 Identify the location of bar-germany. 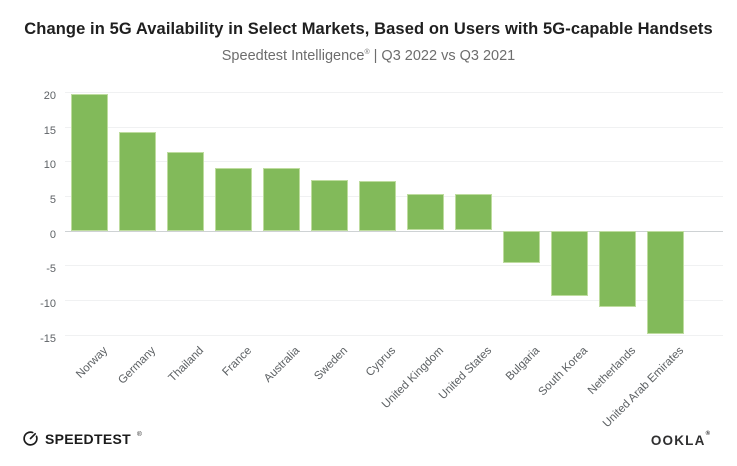
(137, 181).